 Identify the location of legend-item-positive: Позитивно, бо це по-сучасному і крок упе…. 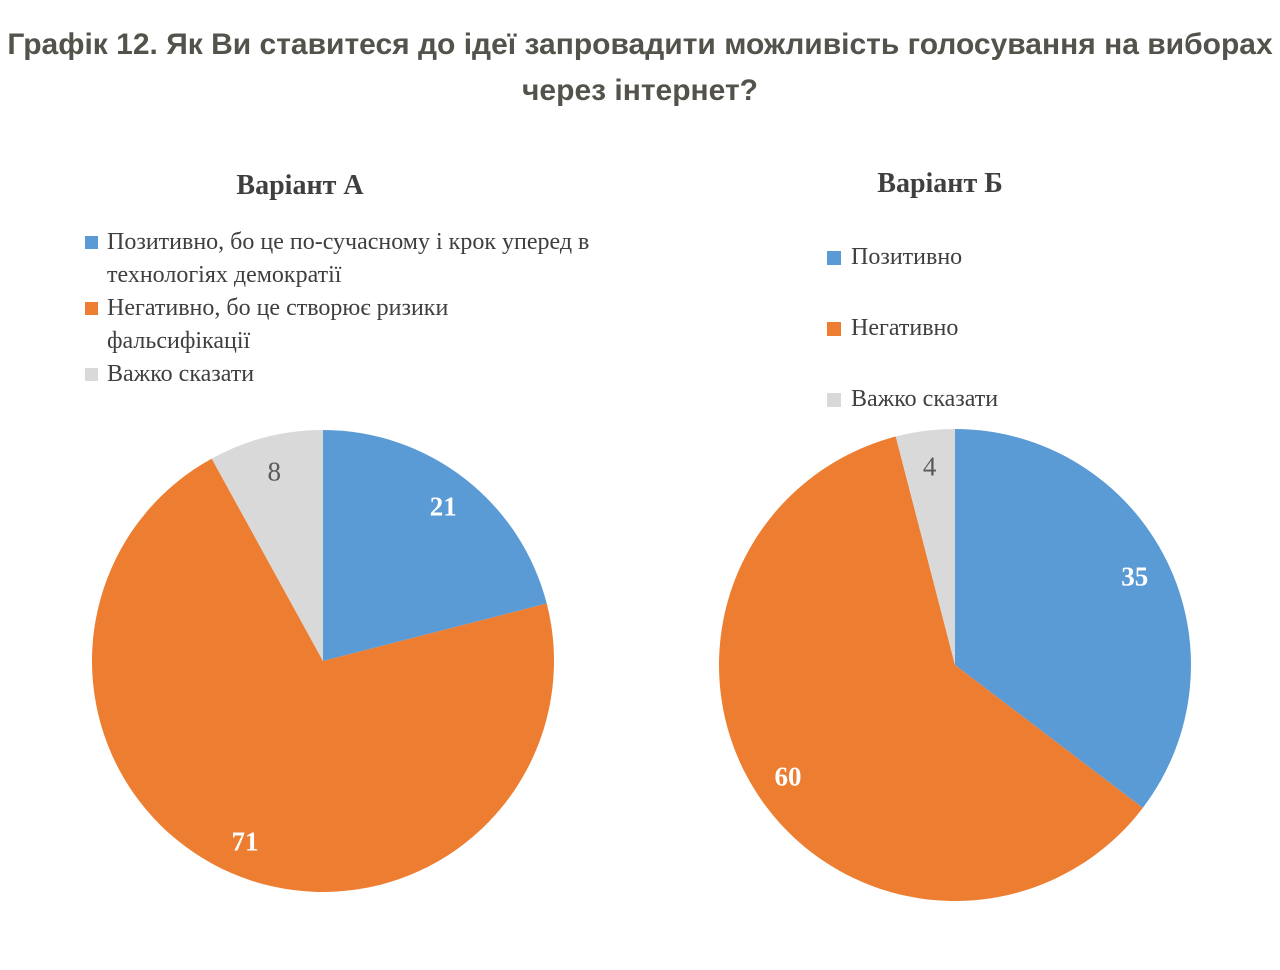
(337, 259).